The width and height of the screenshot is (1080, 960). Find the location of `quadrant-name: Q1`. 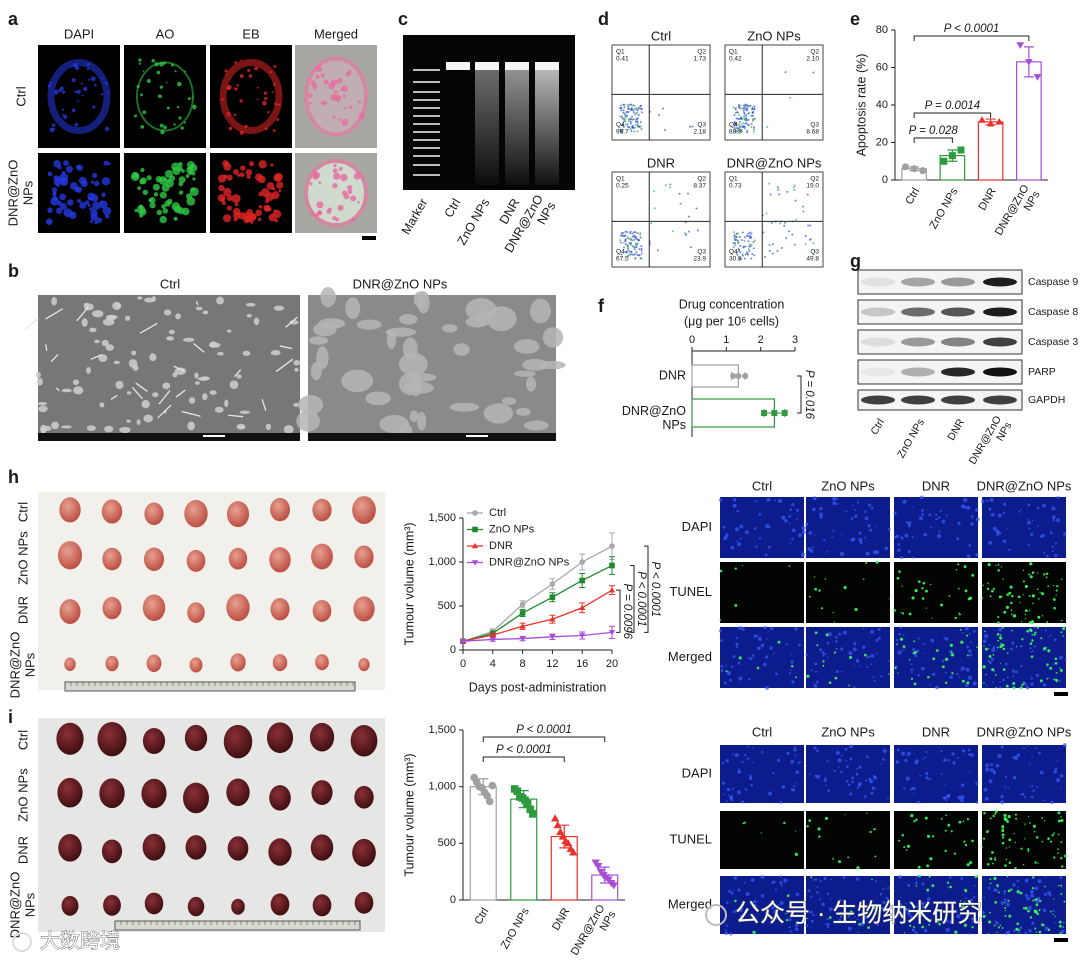

quadrant-name: Q1 is located at coordinates (733, 52).